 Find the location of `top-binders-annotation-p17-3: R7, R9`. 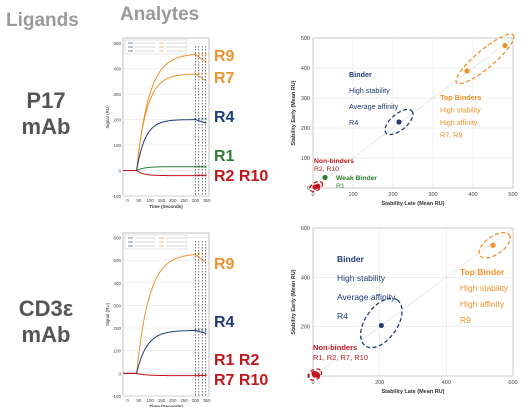

top-binders-annotation-p17-3: R7, R9 is located at coordinates (451, 135).